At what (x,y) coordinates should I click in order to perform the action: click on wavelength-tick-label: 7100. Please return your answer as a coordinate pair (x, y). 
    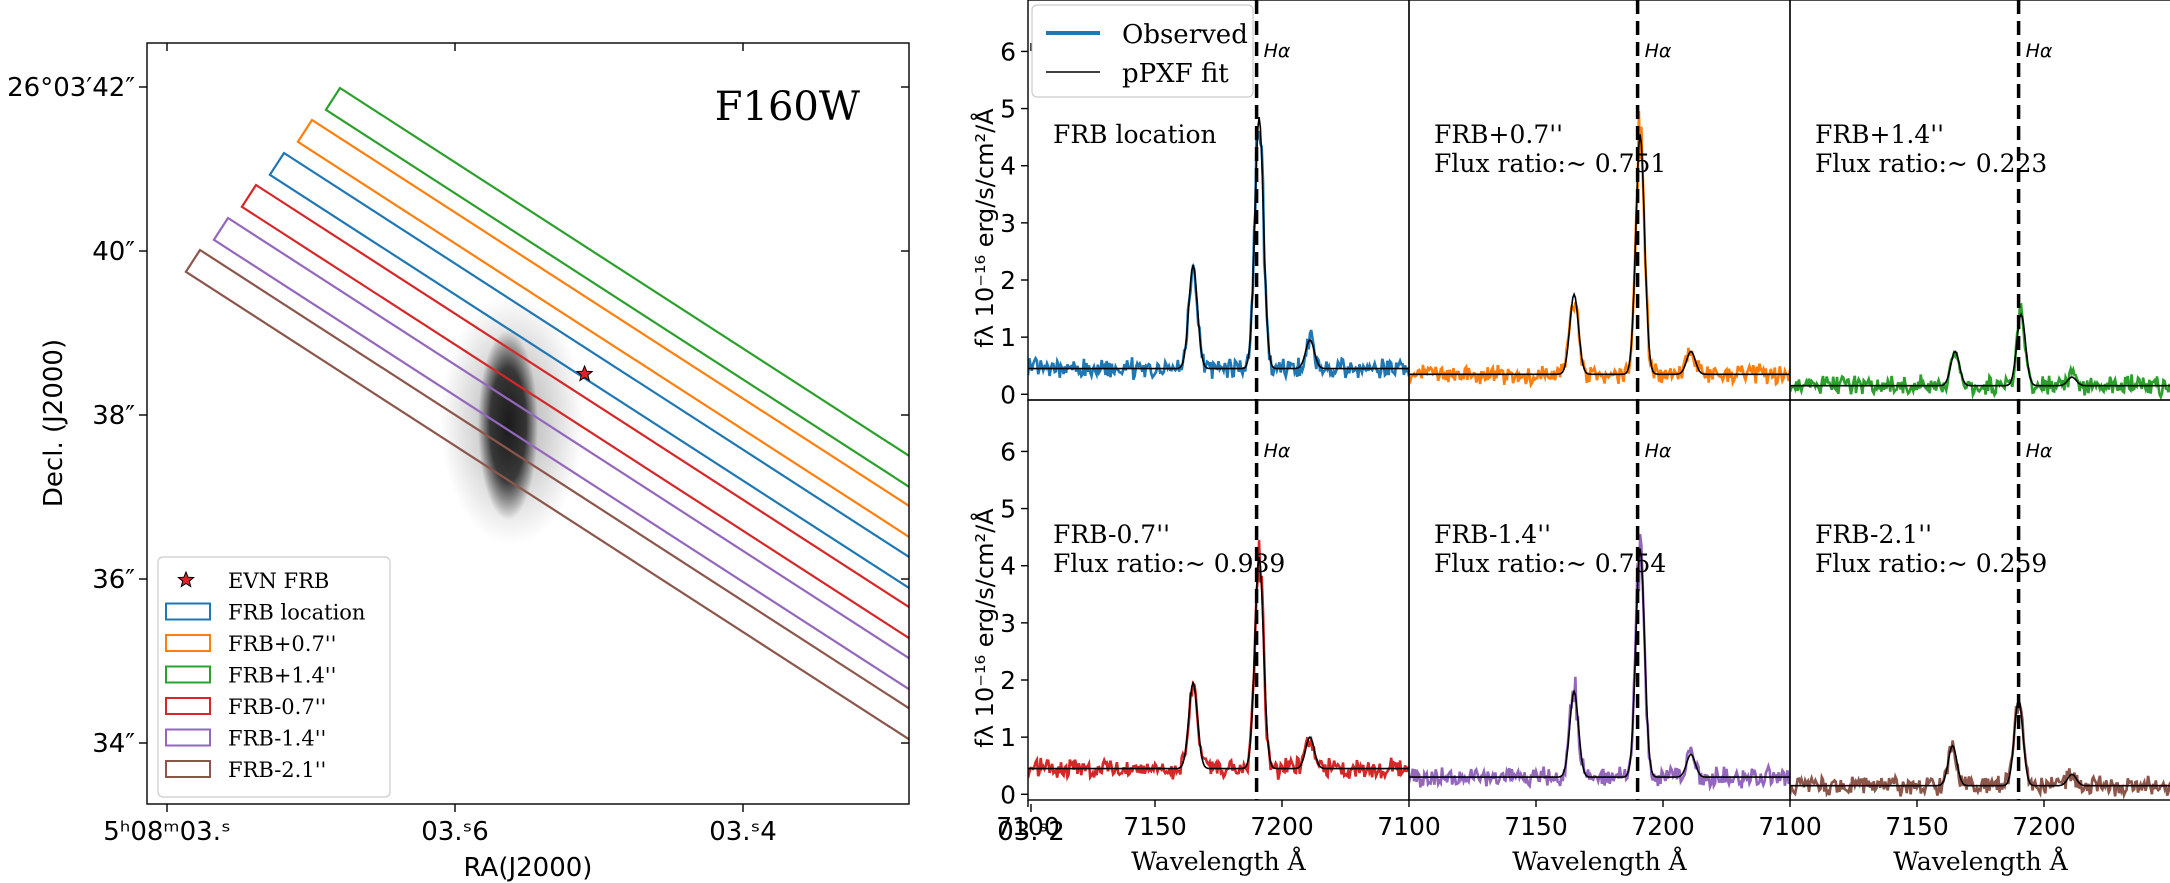
    Looking at the image, I should click on (1790, 826).